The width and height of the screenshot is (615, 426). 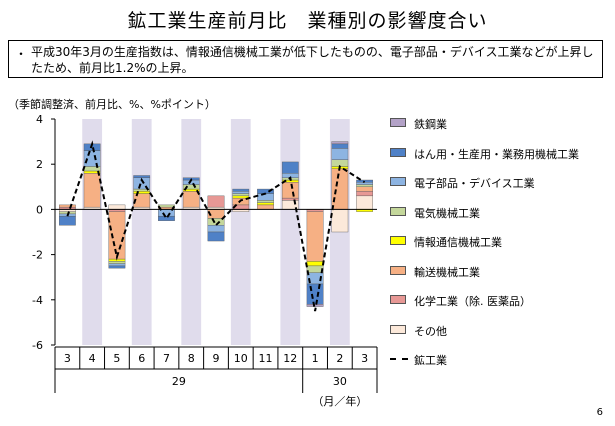 I want to click on x-tick-label: 10, so click(x=241, y=358).